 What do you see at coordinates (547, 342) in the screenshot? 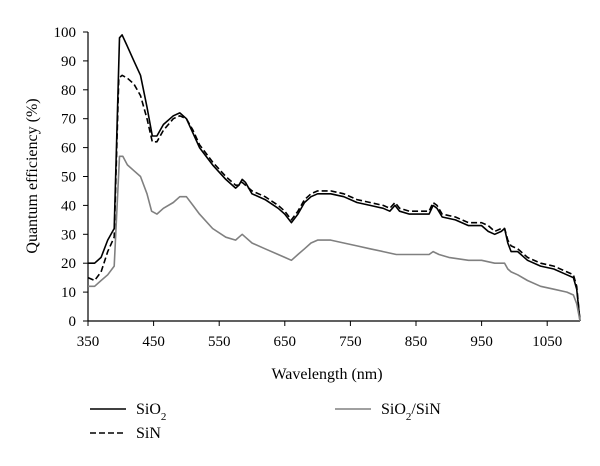
I see `x-tick-label: 1050` at bounding box center [547, 342].